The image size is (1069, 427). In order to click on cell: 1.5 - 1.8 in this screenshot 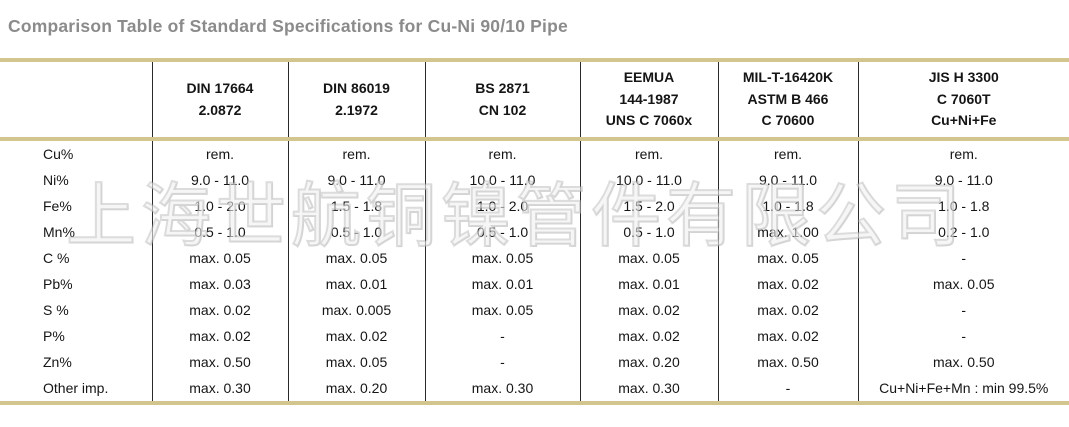, I will do `click(356, 206)`.